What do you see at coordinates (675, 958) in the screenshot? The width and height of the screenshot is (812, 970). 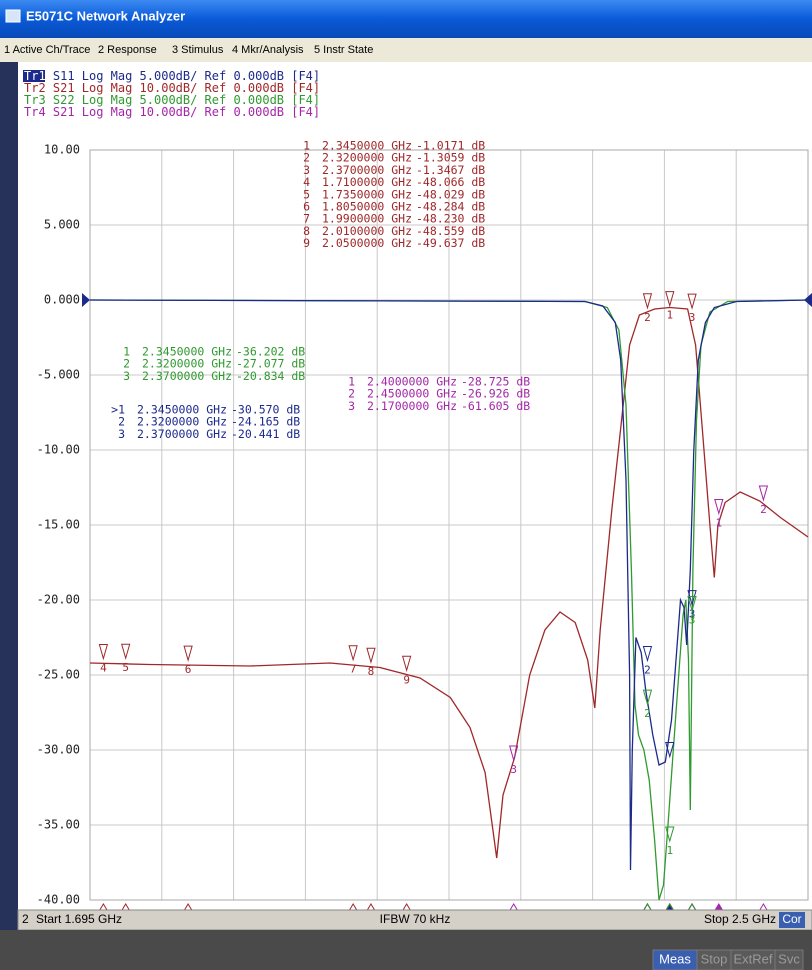 I see `softkey-label: Meas` at bounding box center [675, 958].